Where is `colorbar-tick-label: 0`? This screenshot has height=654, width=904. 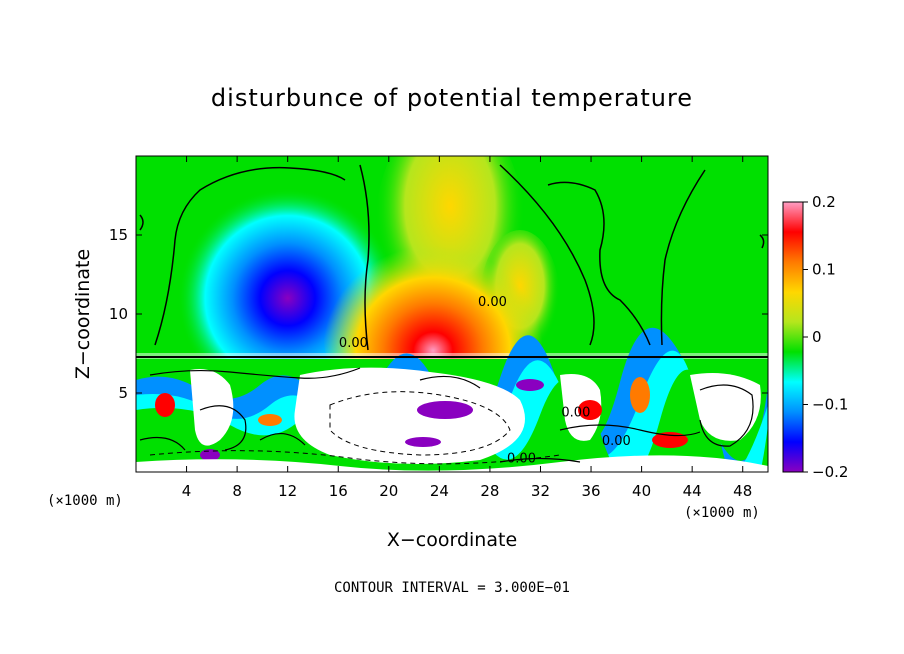
colorbar-tick-label: 0 is located at coordinates (817, 337).